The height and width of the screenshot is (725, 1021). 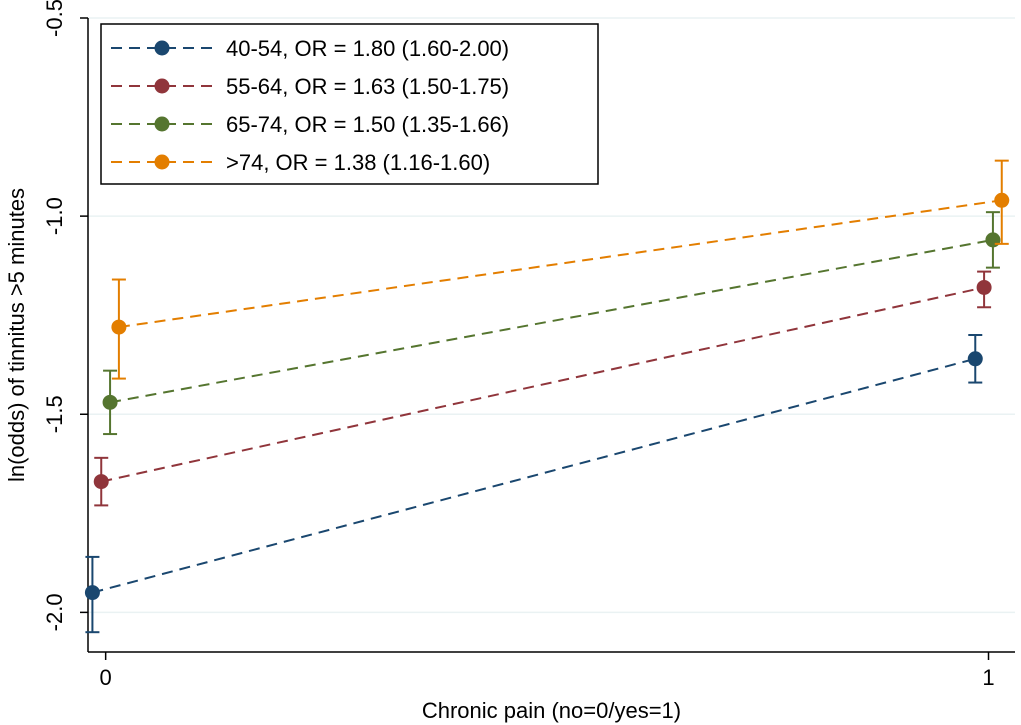 What do you see at coordinates (54, 612) in the screenshot?
I see `y-tick-label: -2.0` at bounding box center [54, 612].